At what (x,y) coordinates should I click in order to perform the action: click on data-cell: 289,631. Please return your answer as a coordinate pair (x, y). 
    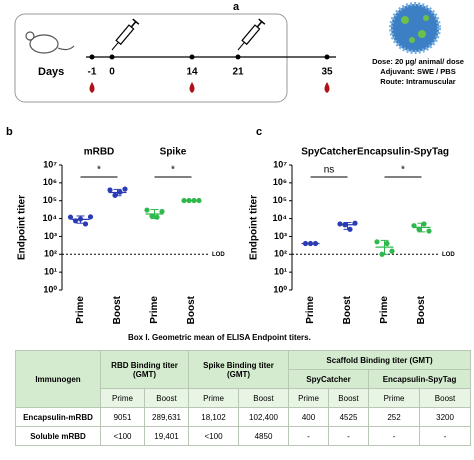
    Looking at the image, I should click on (166, 417).